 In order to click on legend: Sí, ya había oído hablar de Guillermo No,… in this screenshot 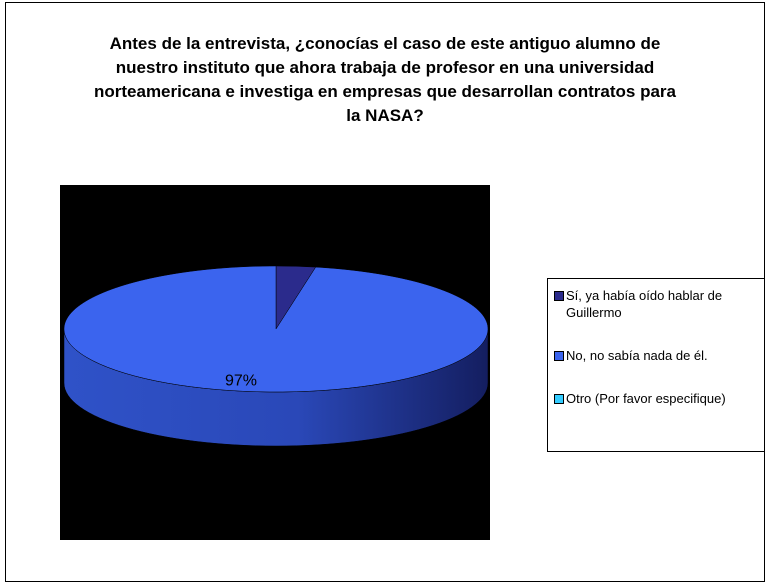, I will do `click(656, 365)`.